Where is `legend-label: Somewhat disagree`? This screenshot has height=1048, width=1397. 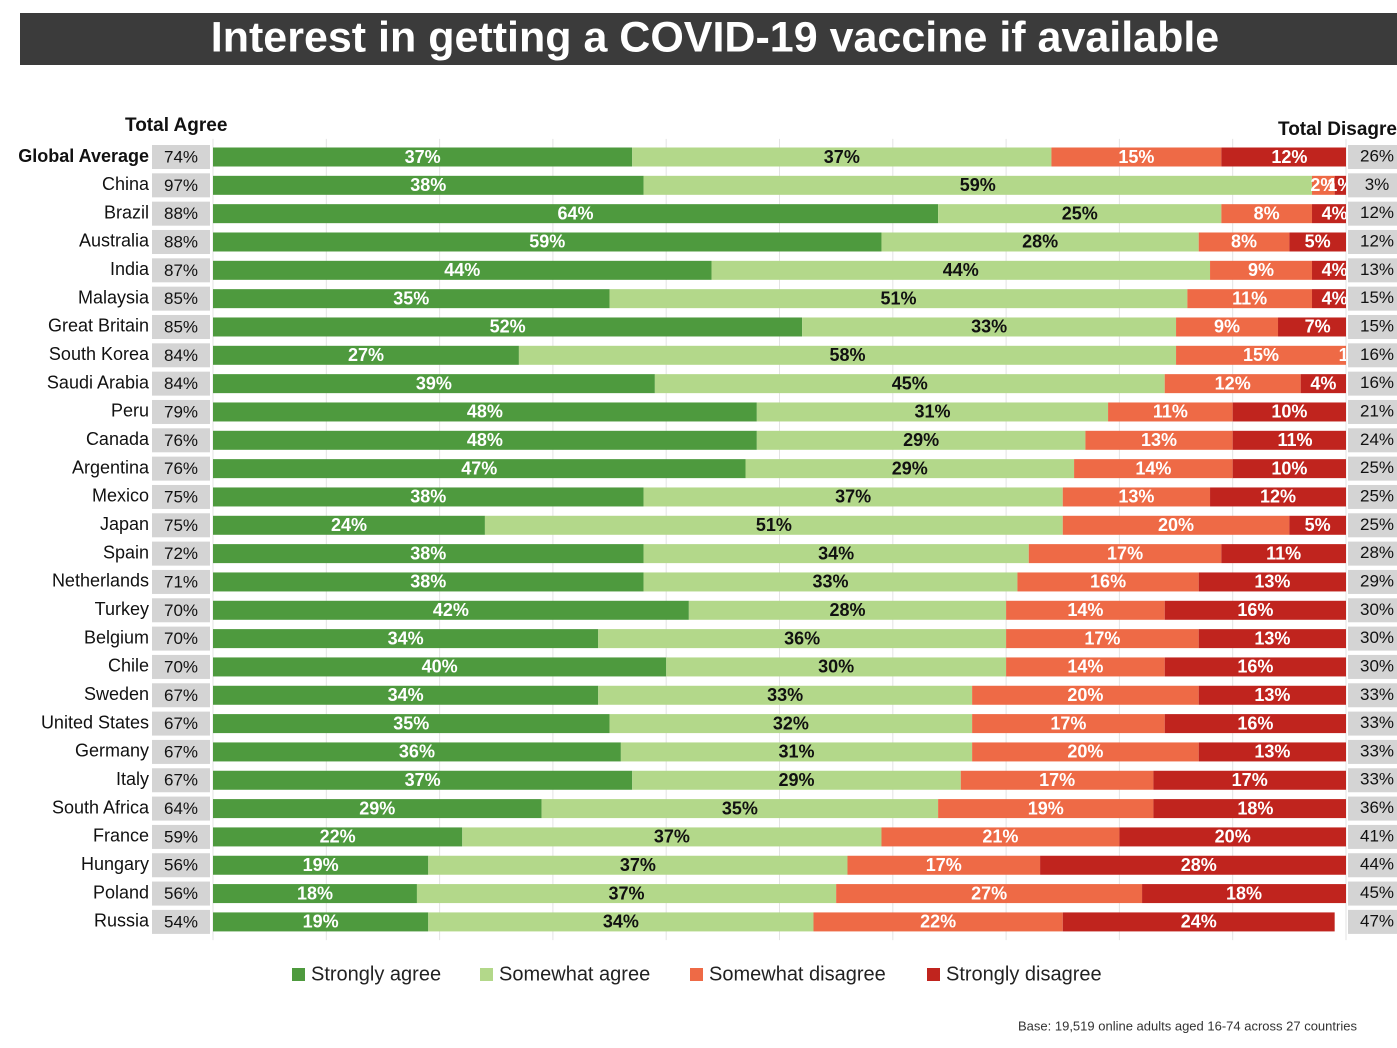
legend-label: Somewhat disagree is located at coordinates (797, 974).